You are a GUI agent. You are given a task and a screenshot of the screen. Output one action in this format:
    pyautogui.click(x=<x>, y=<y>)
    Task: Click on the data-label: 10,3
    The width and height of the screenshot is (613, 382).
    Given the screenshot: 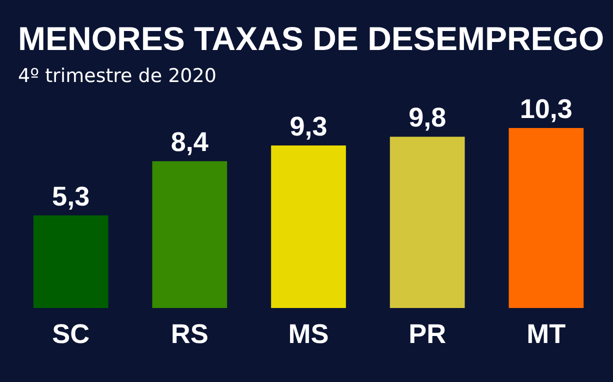 What is the action you would take?
    pyautogui.click(x=546, y=109)
    